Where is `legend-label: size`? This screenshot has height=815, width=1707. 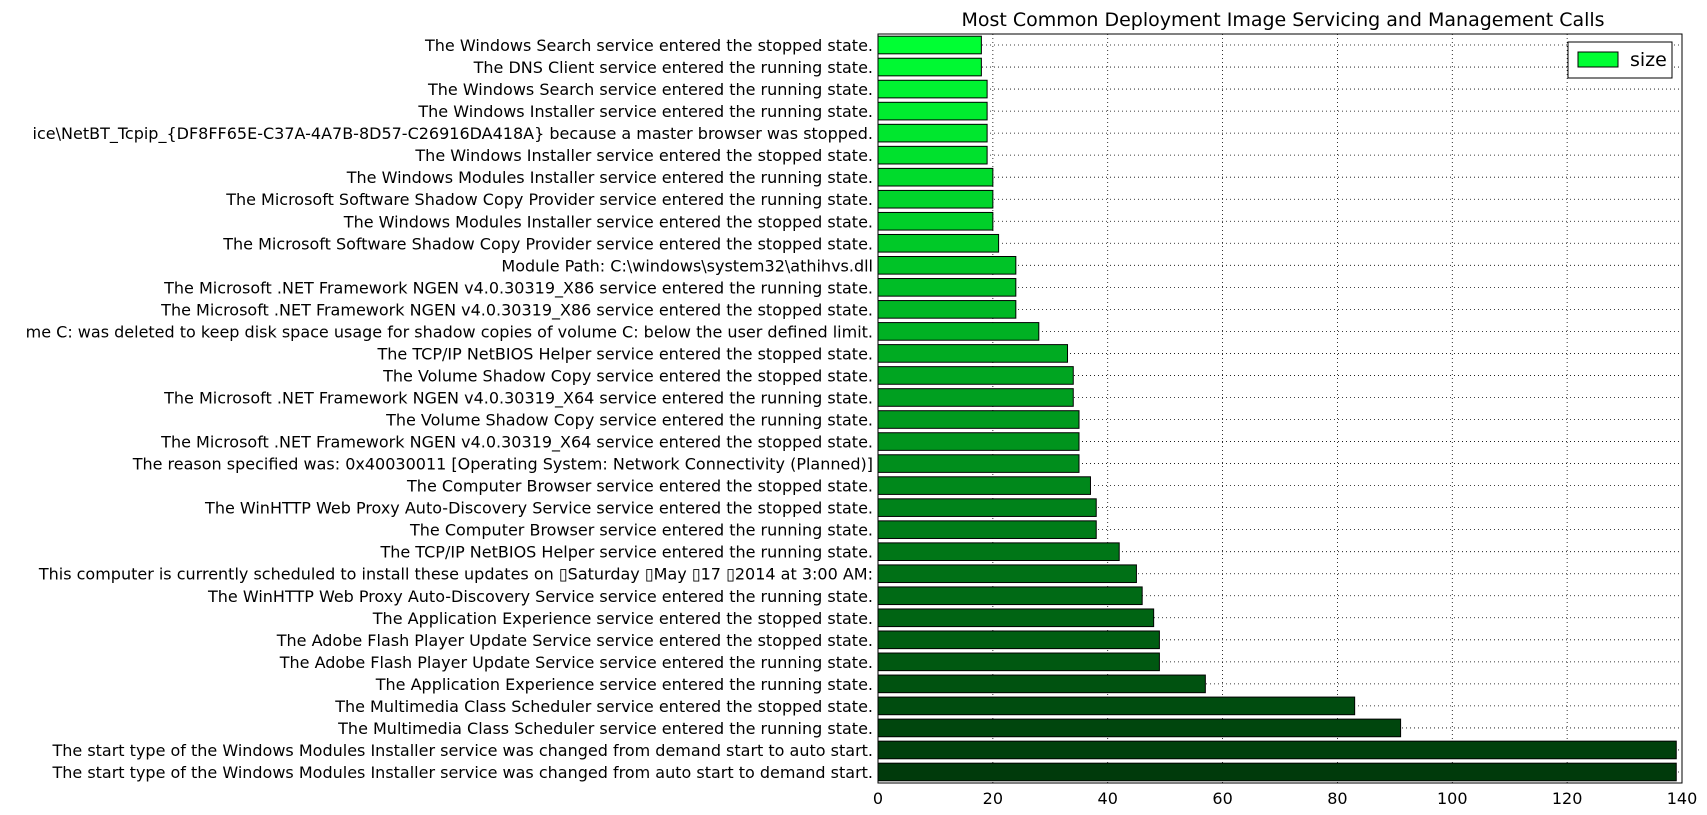
legend-label: size is located at coordinates (1648, 60).